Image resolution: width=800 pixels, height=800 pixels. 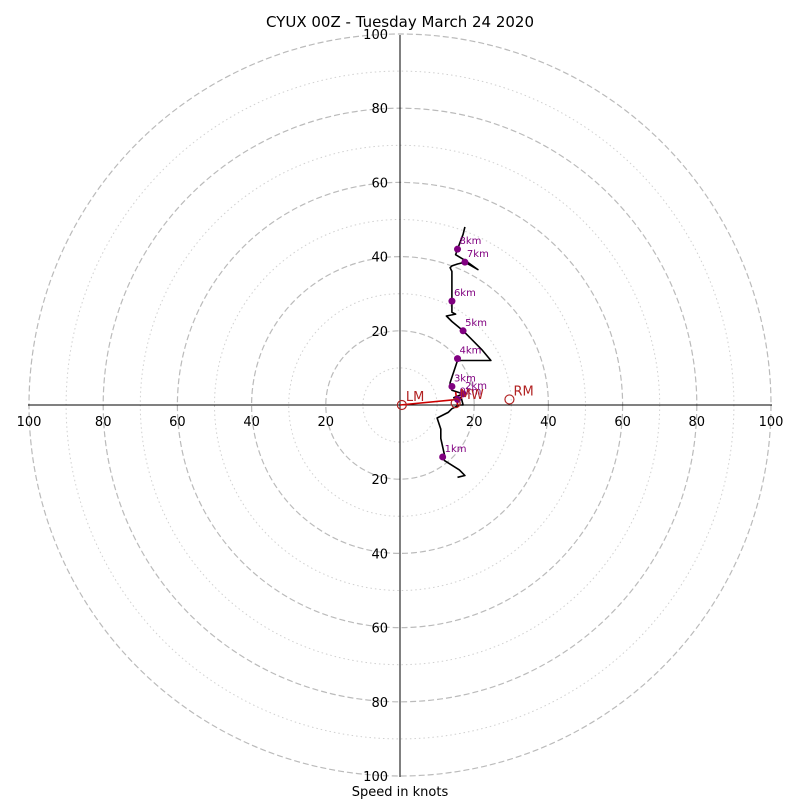 What do you see at coordinates (379, 554) in the screenshot?
I see `tick-label-bottom-40: 40` at bounding box center [379, 554].